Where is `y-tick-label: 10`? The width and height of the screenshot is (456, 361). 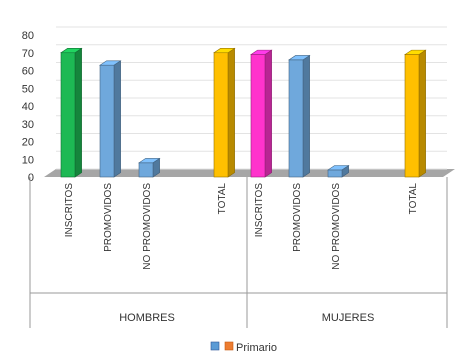
y-tick-label: 10 is located at coordinates (28, 160).